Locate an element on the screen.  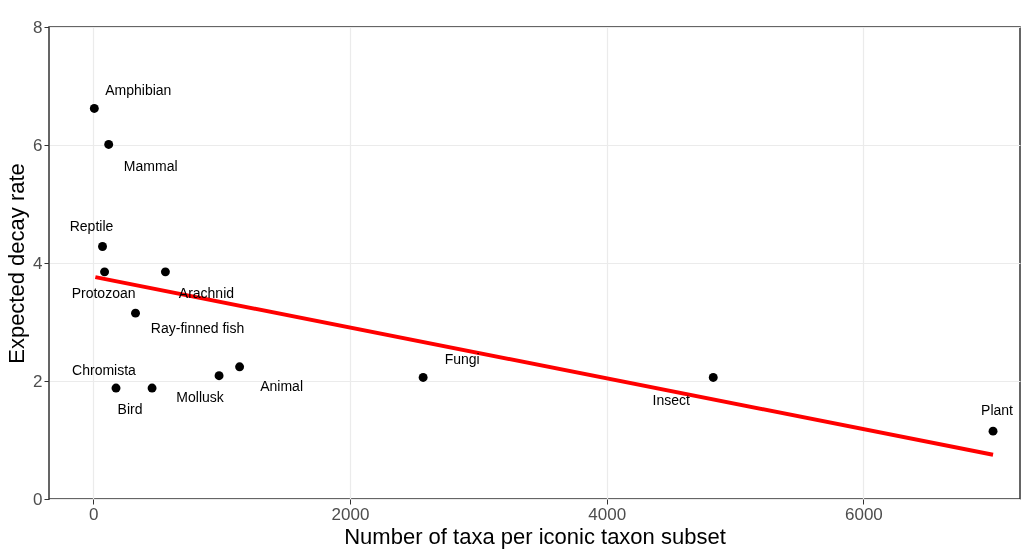
annotation: Ray-finned fish is located at coordinates (197, 328).